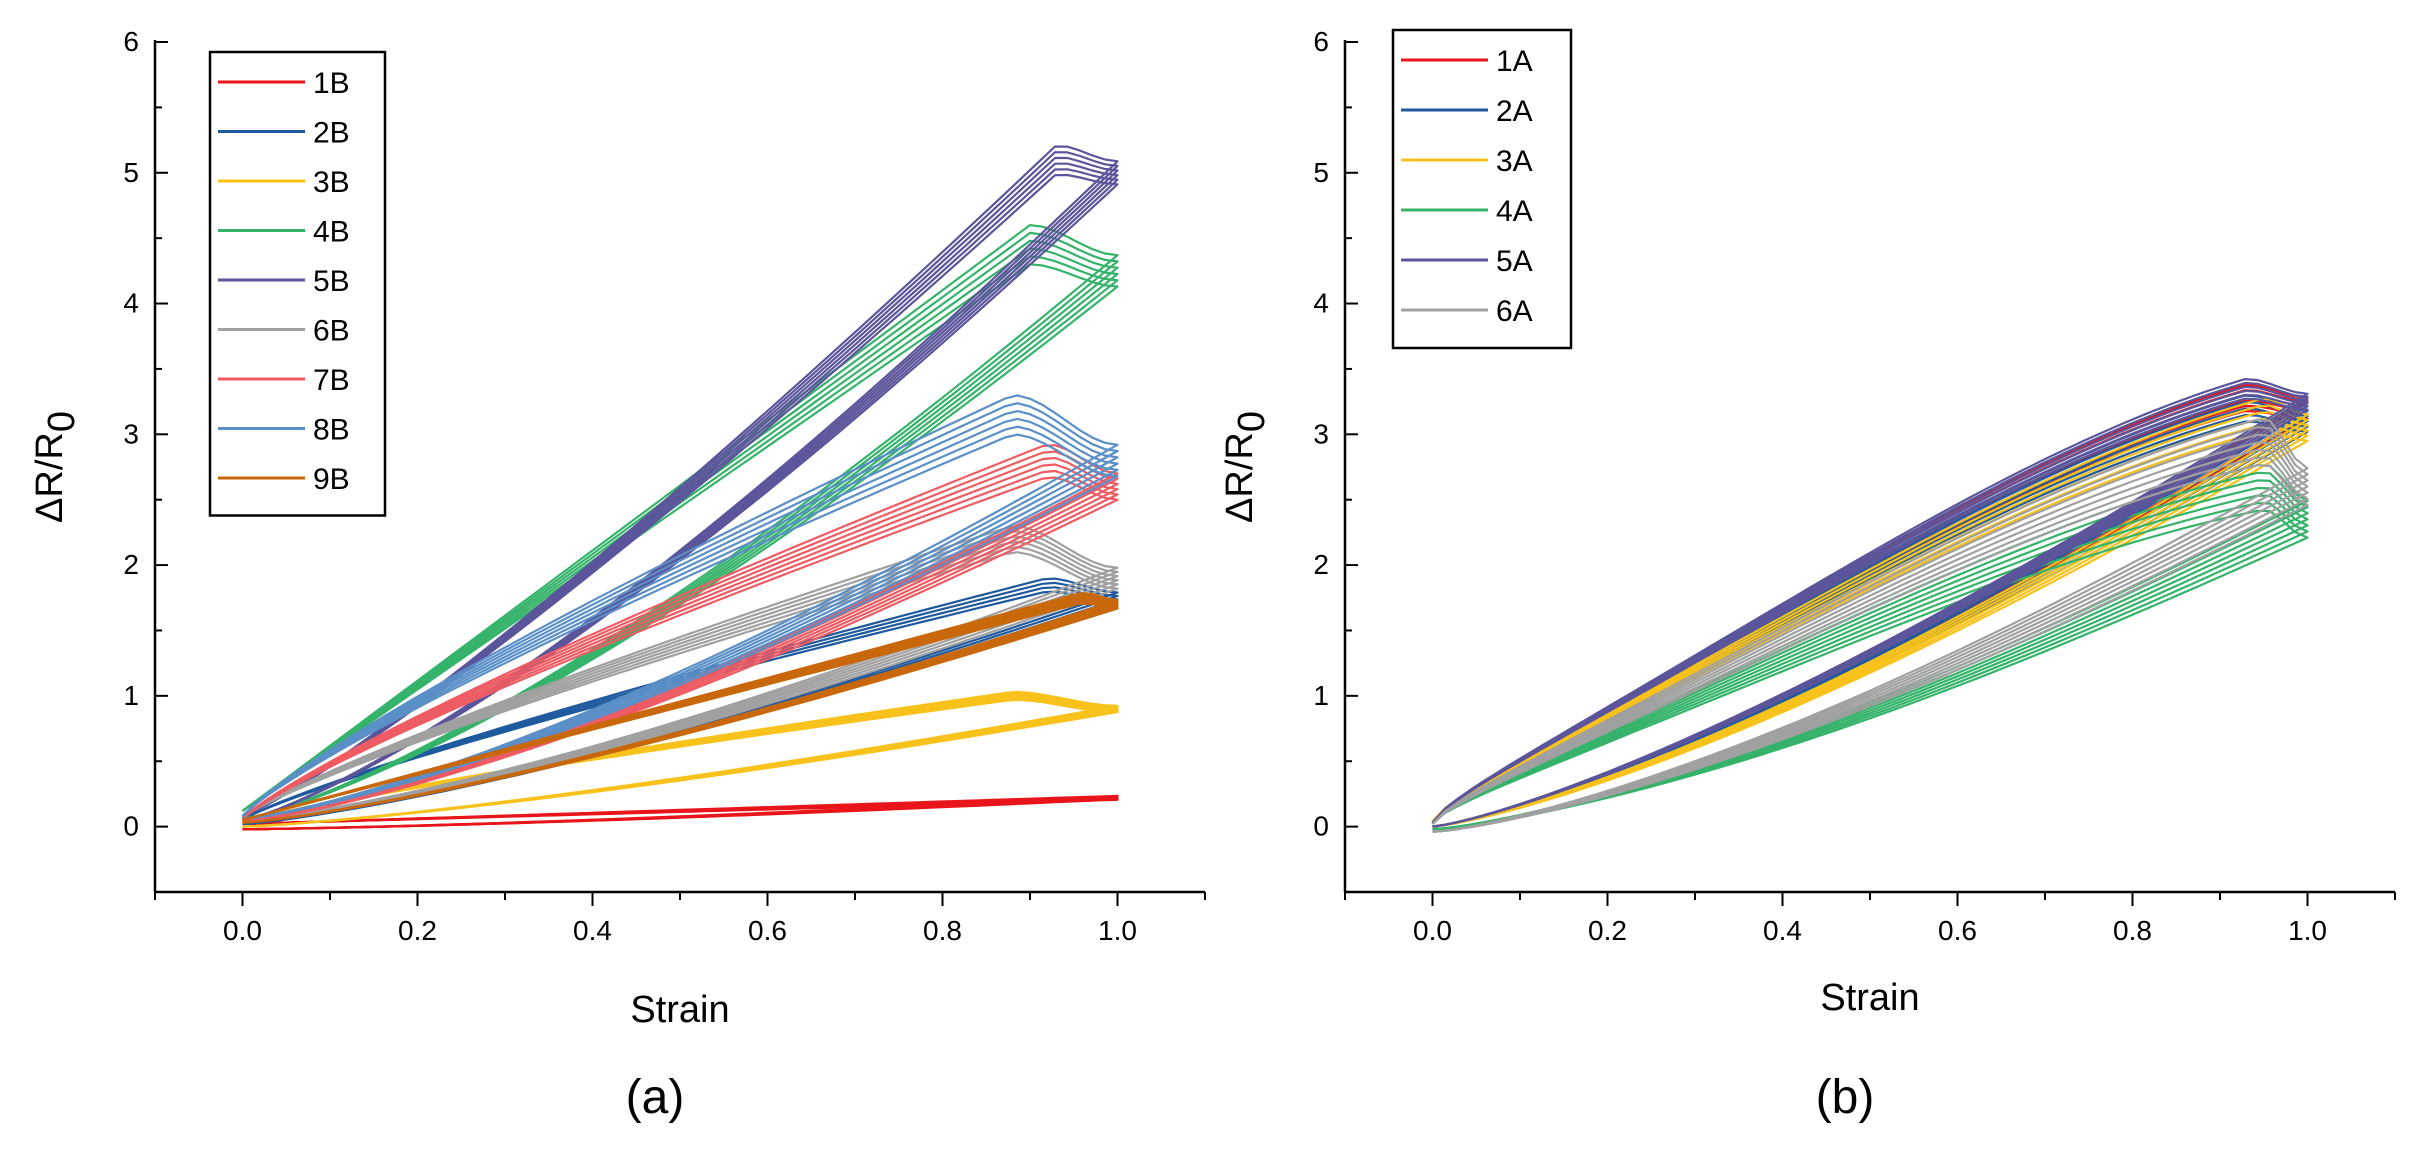 This screenshot has width=2412, height=1159. I want to click on series-6A, so click(1870, 625).